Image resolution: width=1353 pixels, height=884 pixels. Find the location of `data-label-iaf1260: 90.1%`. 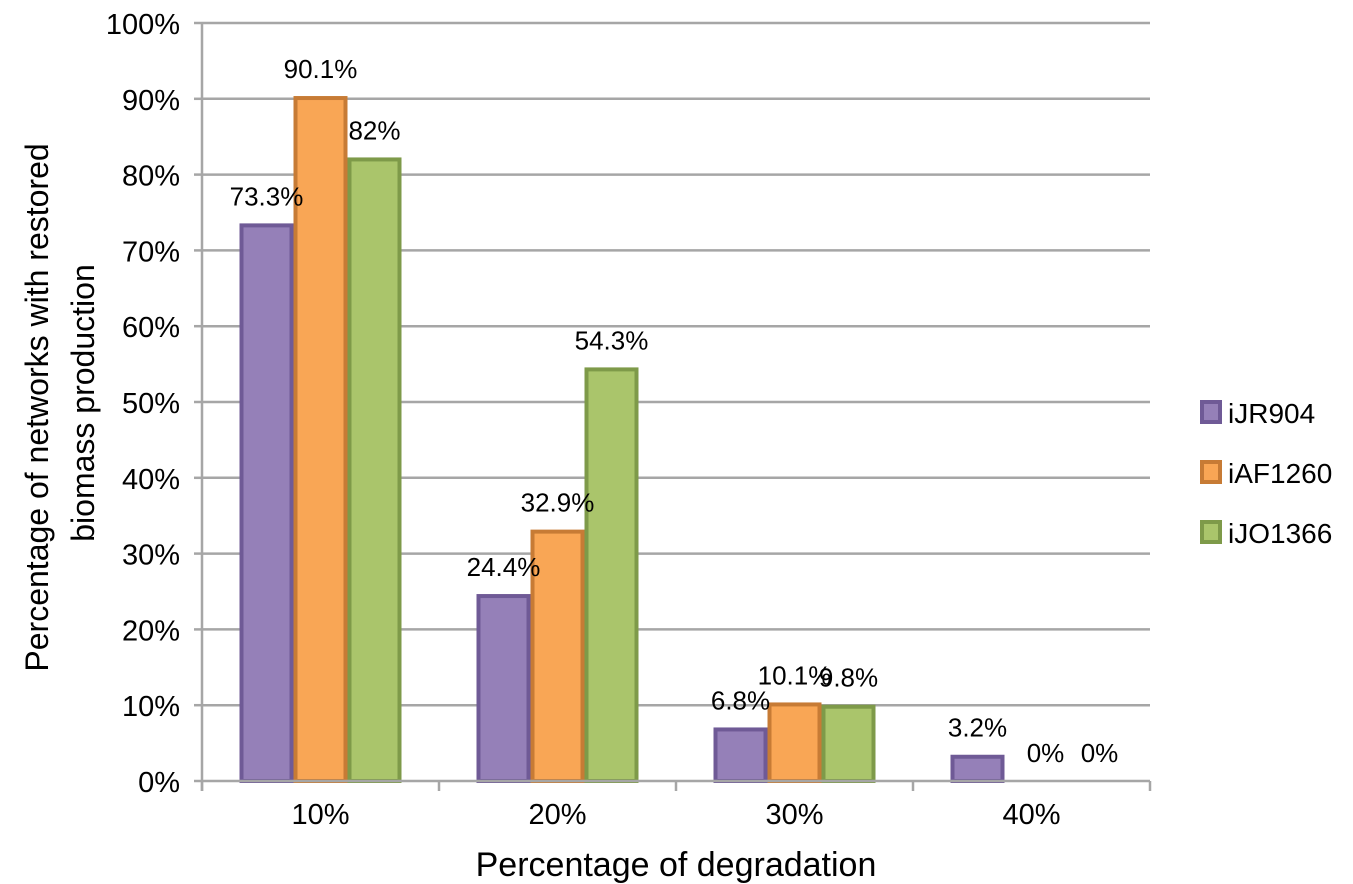

data-label-iaf1260: 90.1% is located at coordinates (321, 69).